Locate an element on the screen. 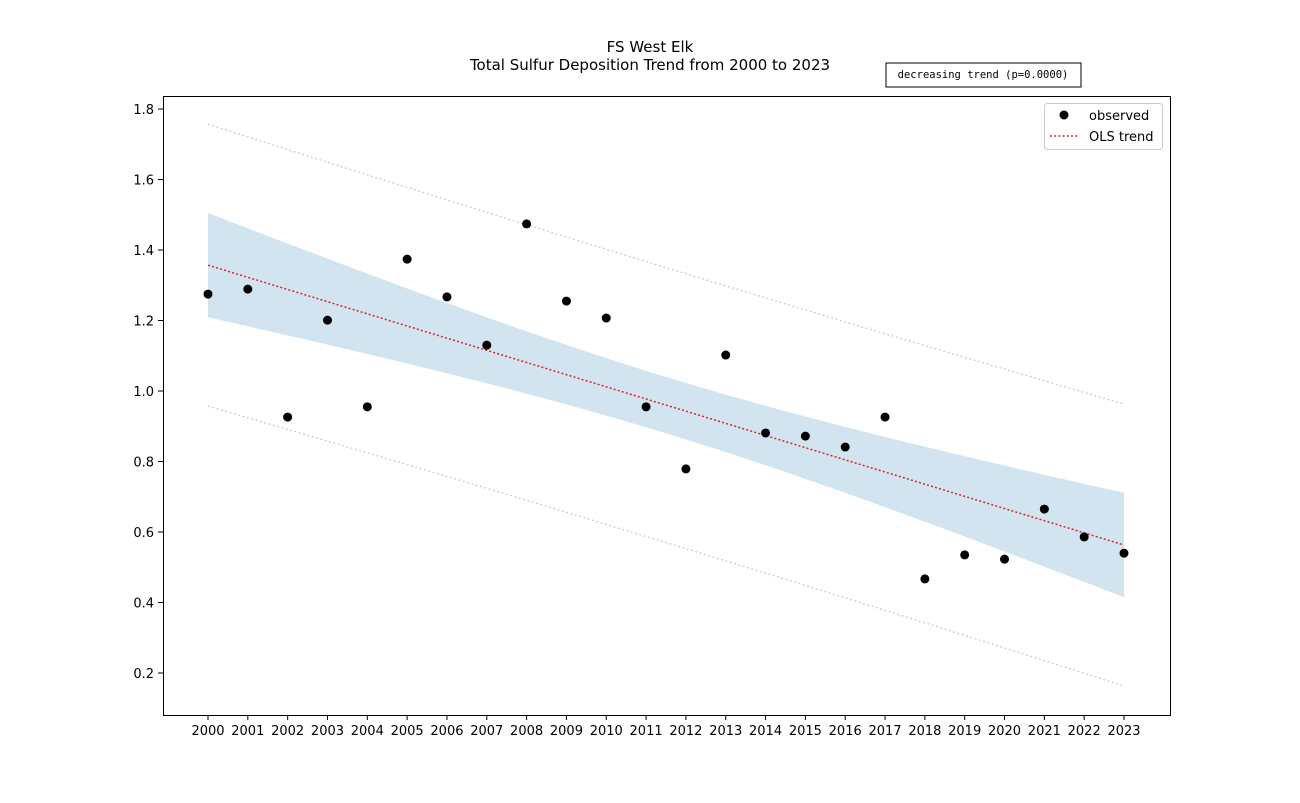 The height and width of the screenshot is (803, 1300). annotation-box: decreasing trend (p=0.0000) is located at coordinates (983, 75).